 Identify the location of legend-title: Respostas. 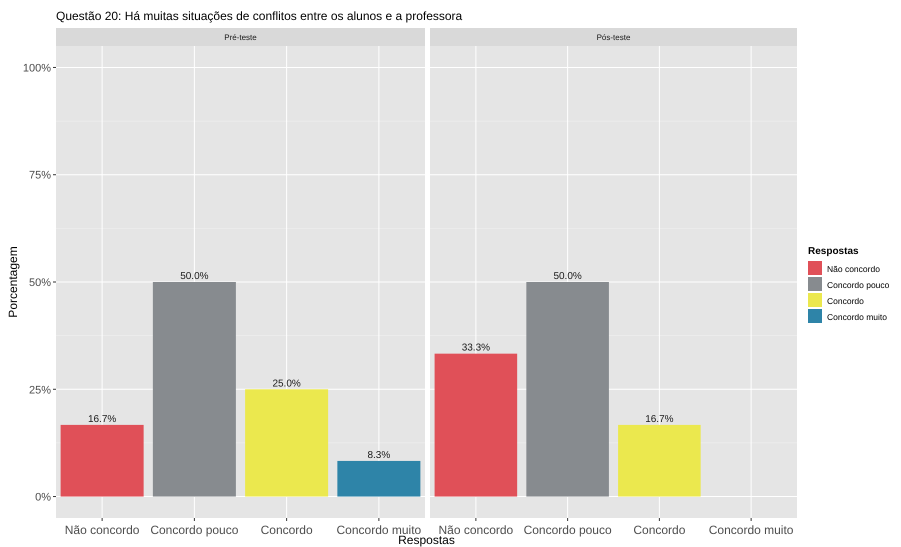
(834, 251).